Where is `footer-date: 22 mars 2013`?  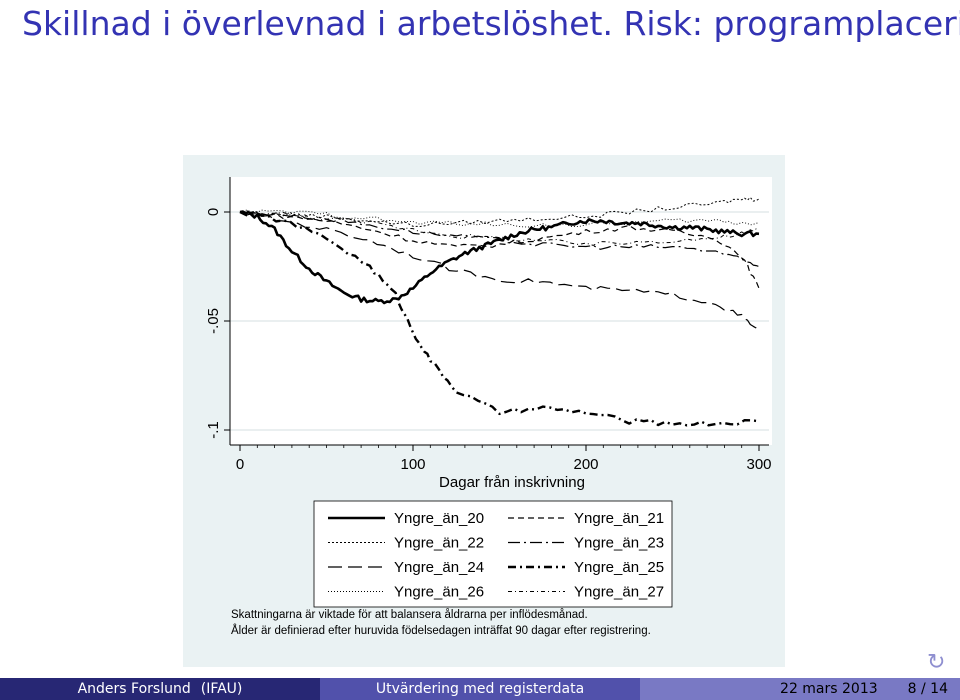 footer-date: 22 mars 2013 is located at coordinates (829, 689).